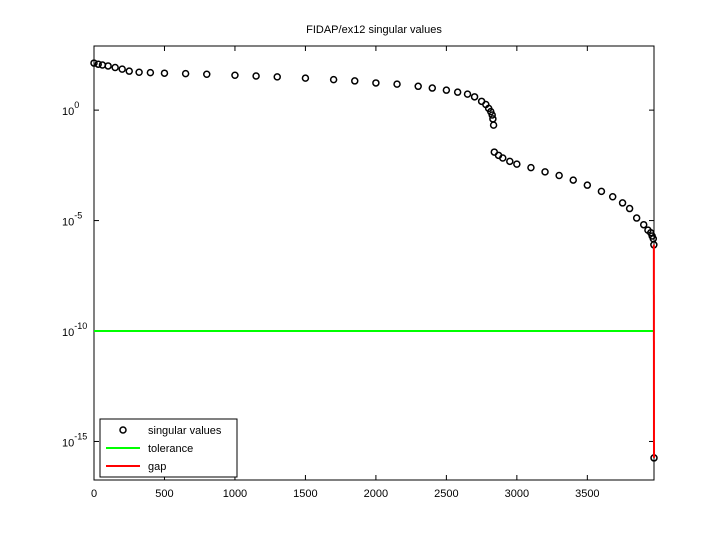 The width and height of the screenshot is (720, 540). What do you see at coordinates (305, 494) in the screenshot?
I see `x-tick-label: 1500` at bounding box center [305, 494].